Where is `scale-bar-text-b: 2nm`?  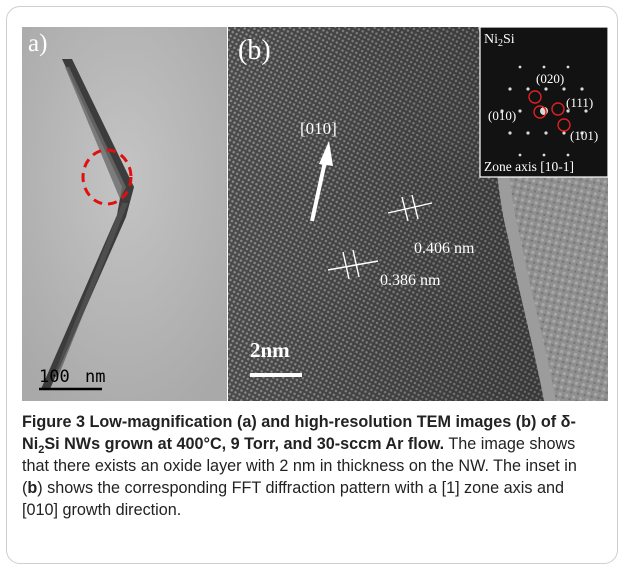 scale-bar-text-b: 2nm is located at coordinates (270, 350).